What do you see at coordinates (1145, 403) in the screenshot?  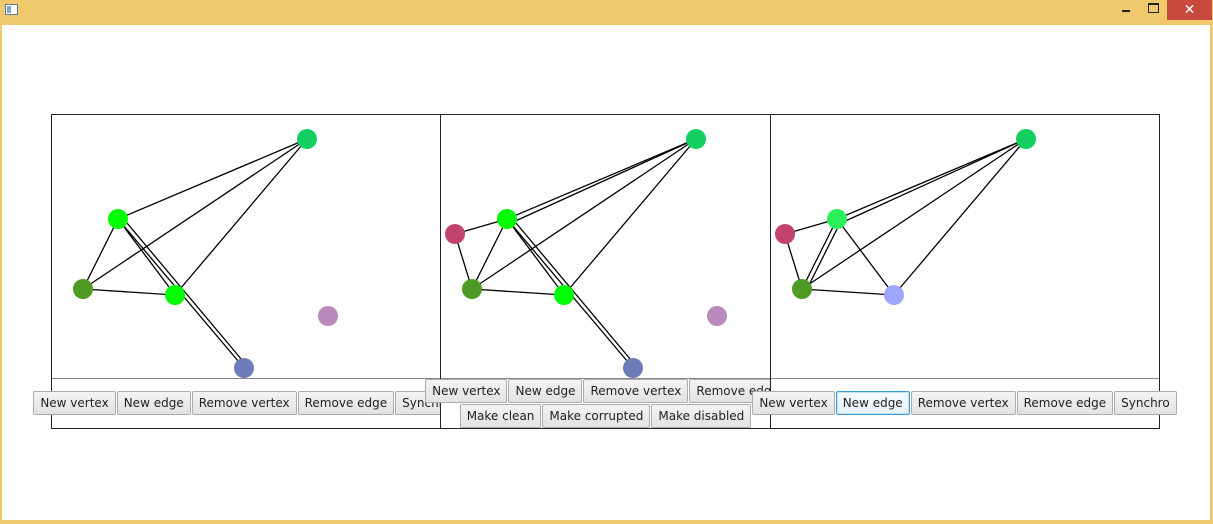 I see `synchro-button: Synchro` at bounding box center [1145, 403].